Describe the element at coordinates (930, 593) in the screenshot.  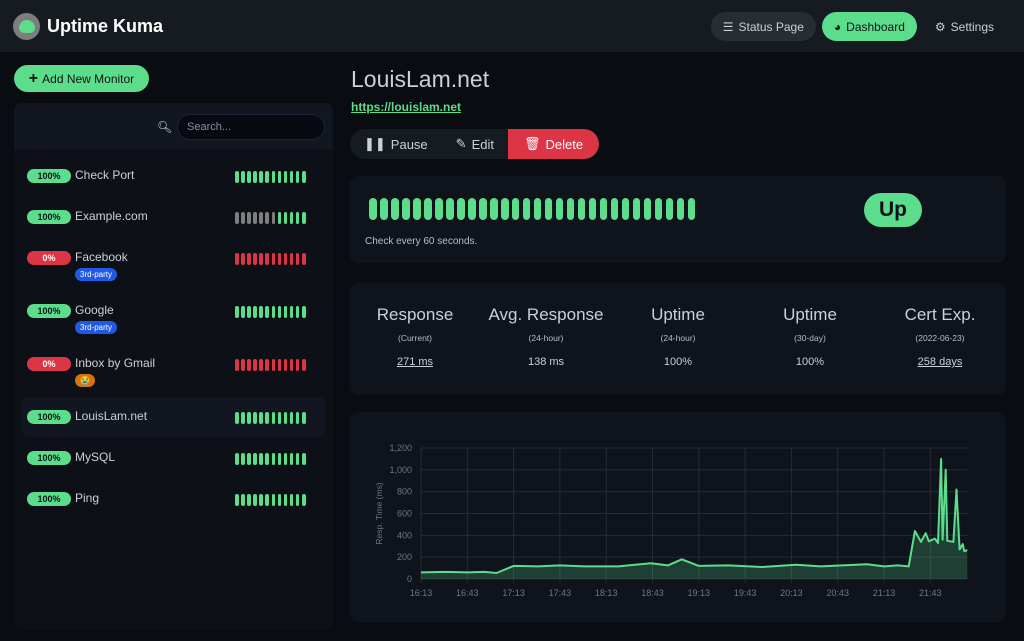
I see `x-tick-label: 21:43` at that location.